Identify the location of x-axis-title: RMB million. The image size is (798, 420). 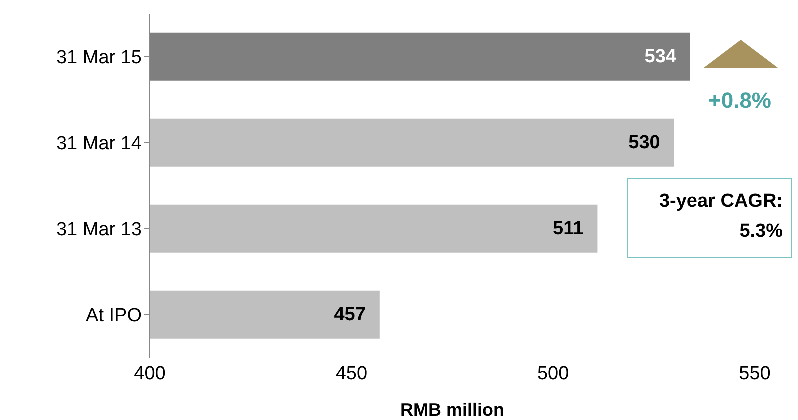
(452, 410).